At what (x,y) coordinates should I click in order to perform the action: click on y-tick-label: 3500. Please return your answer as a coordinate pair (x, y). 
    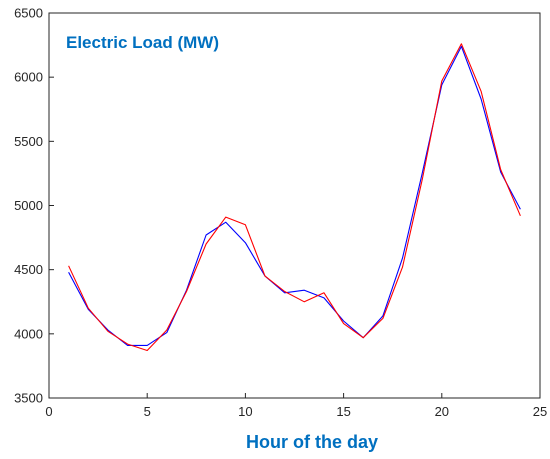
    Looking at the image, I should click on (28, 398).